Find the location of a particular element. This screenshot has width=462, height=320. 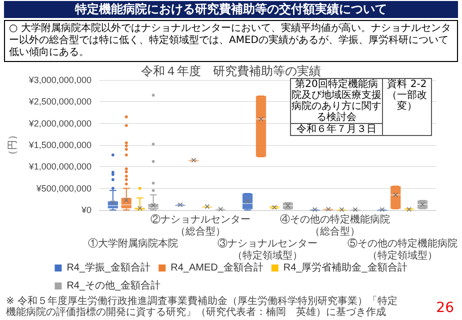

x-tick-label: ②ナショナルセンター（総合型） is located at coordinates (200, 226).